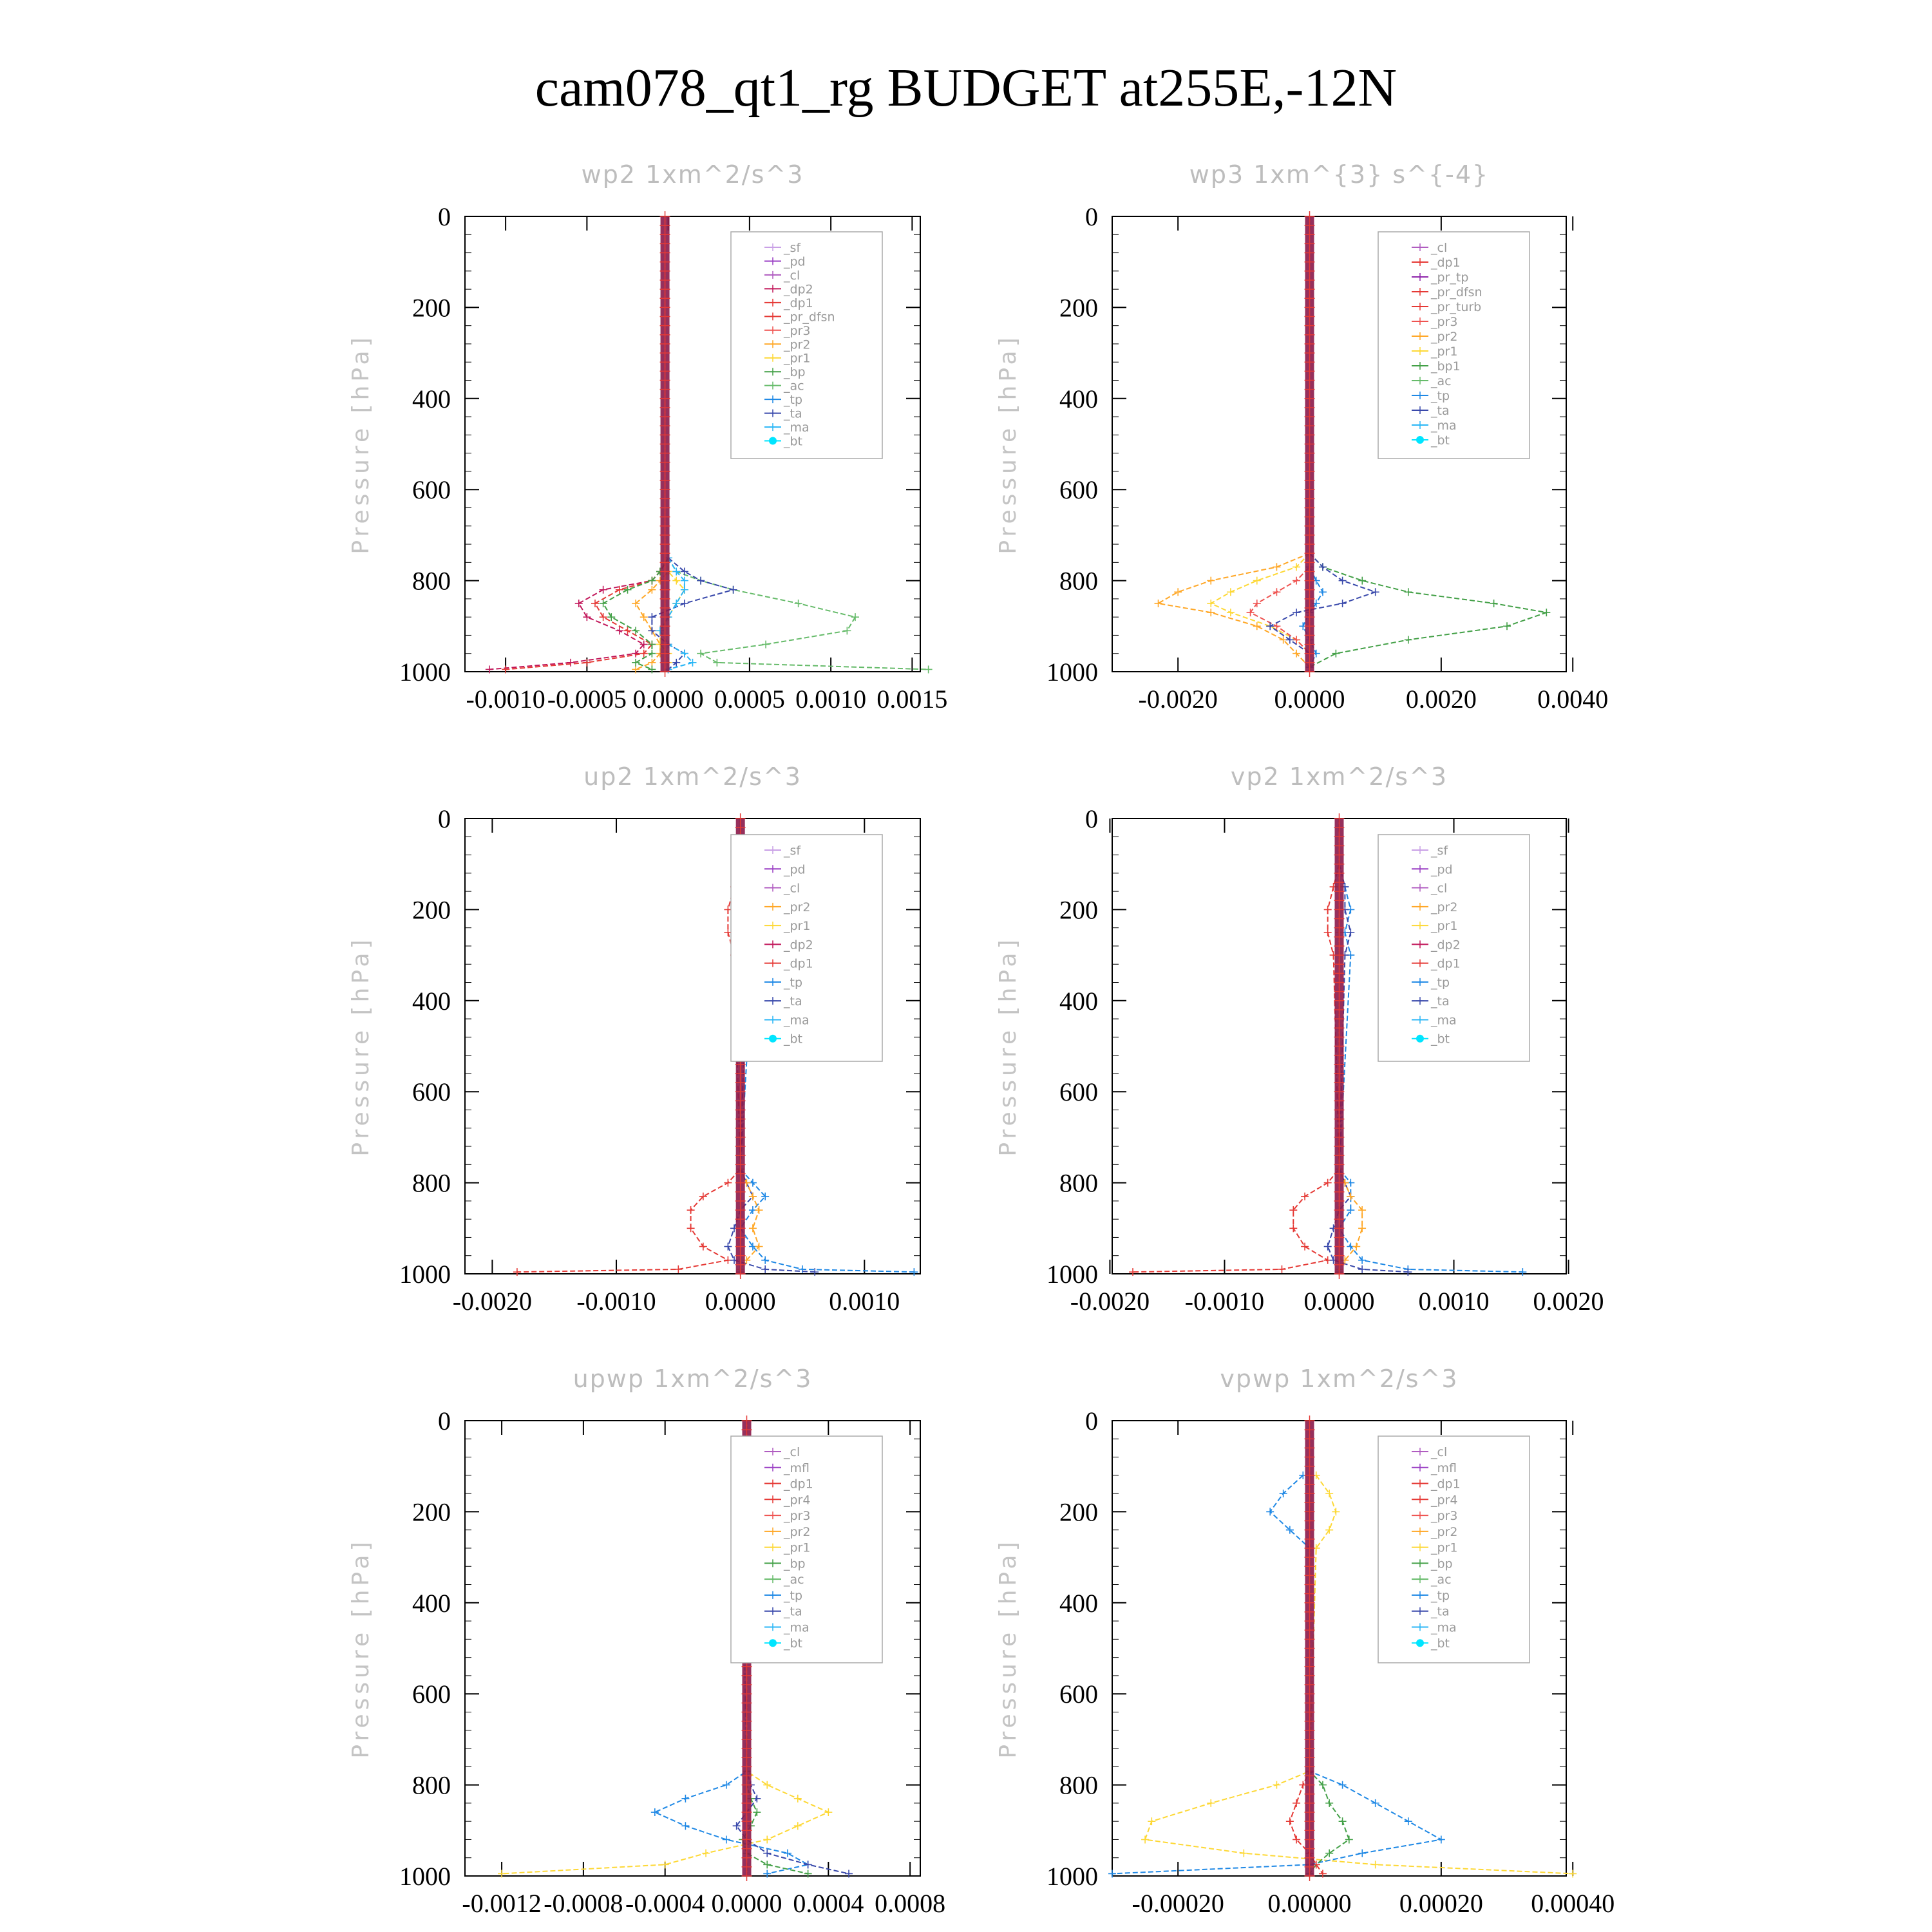 Image resolution: width=1932 pixels, height=1932 pixels. Describe the element at coordinates (1236, 1068) in the screenshot. I see `series-line_dp1` at that location.